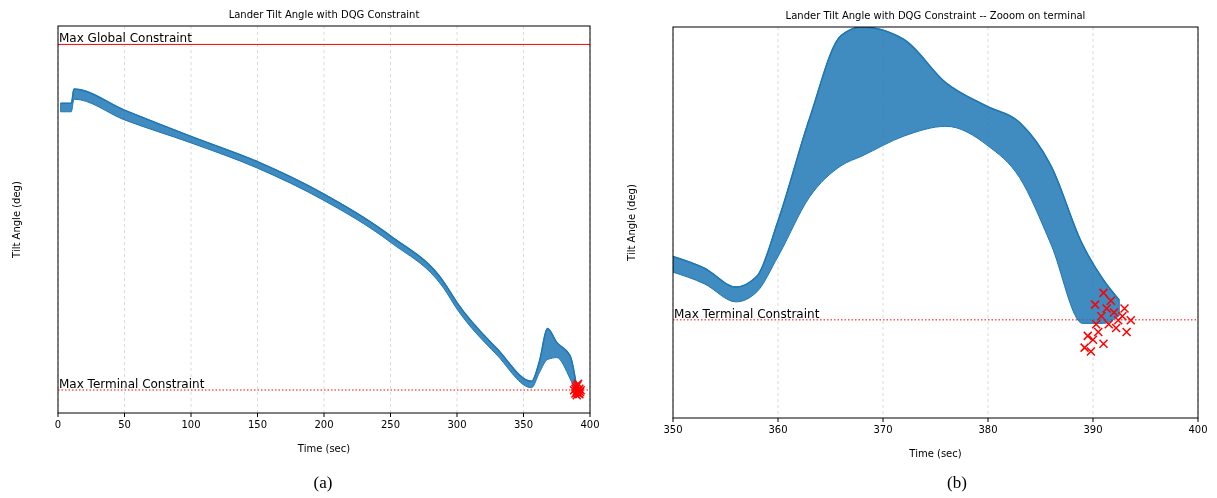  I want to click on x-tick-label: 200, so click(324, 424).